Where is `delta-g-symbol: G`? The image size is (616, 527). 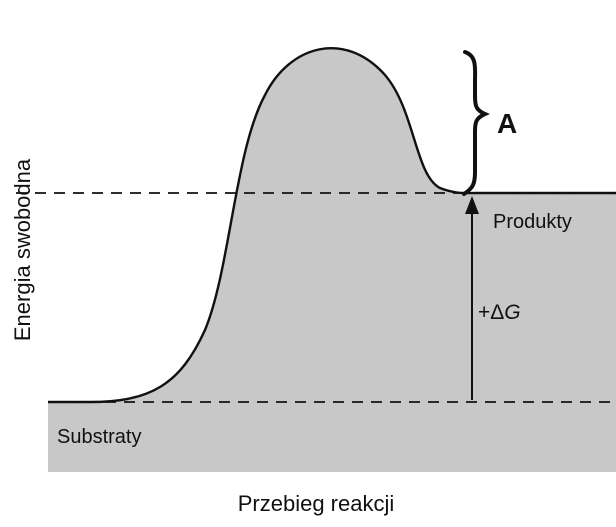 delta-g-symbol: G is located at coordinates (512, 312).